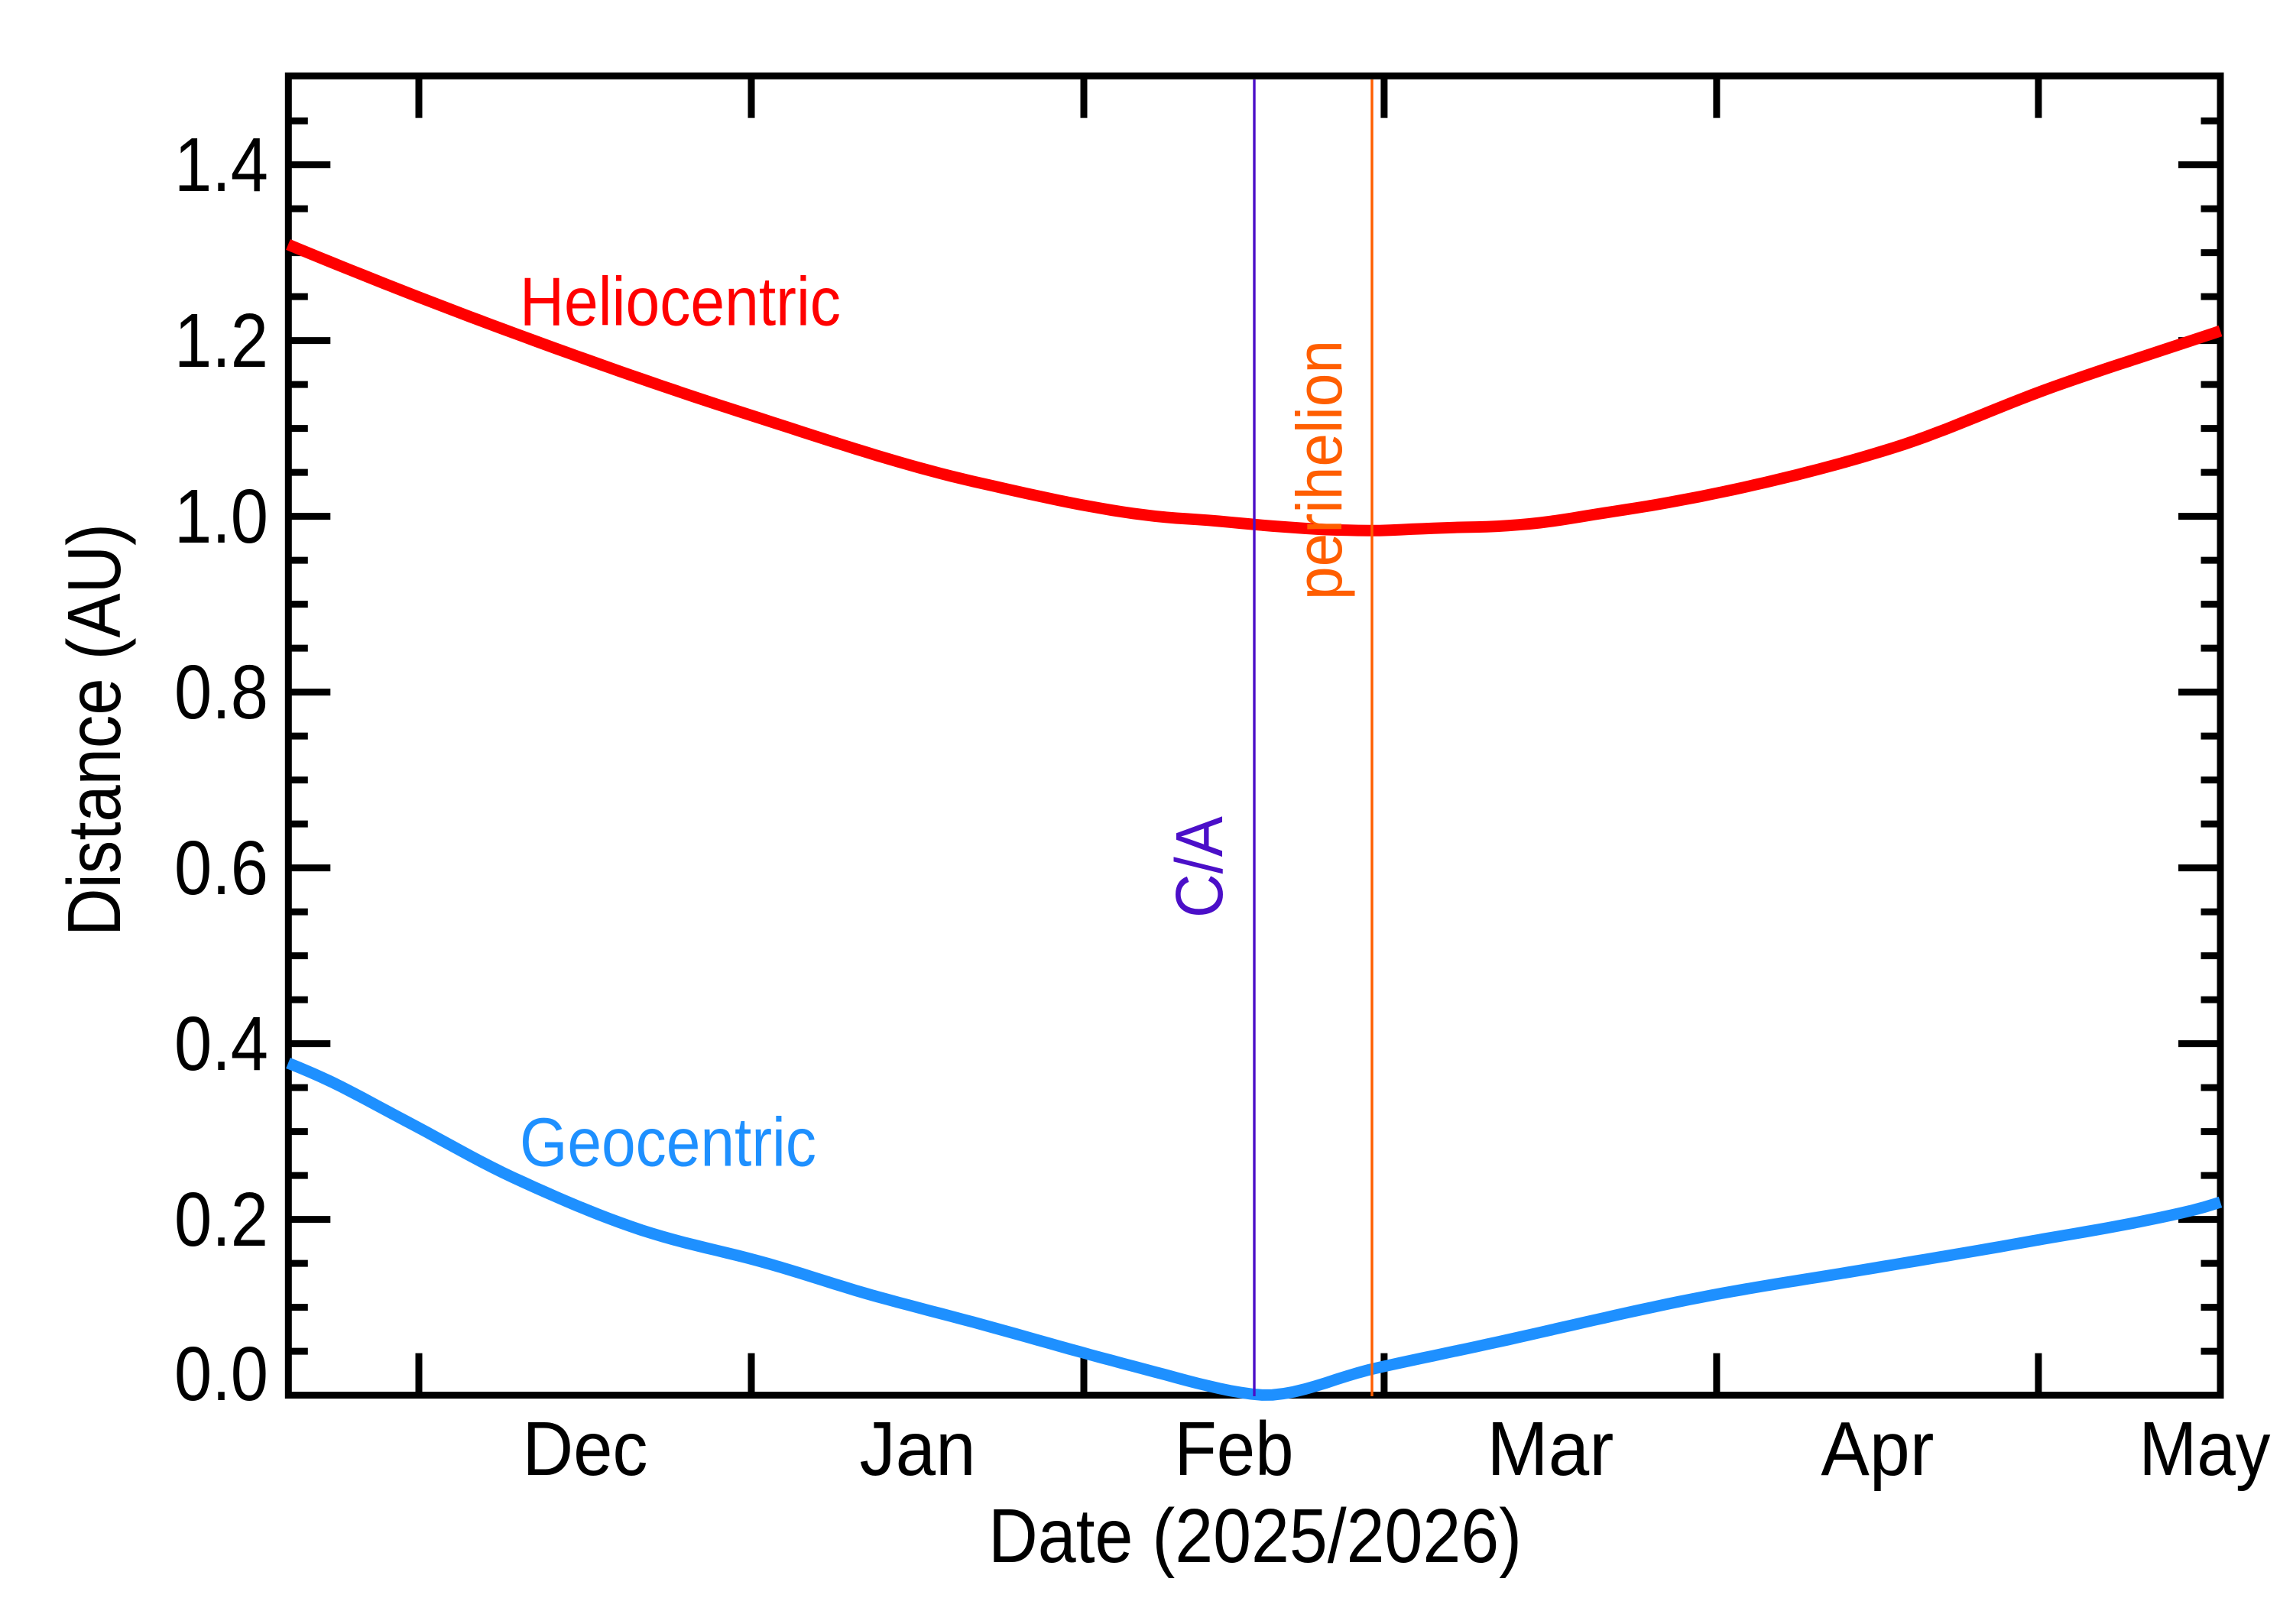  What do you see at coordinates (221, 1374) in the screenshot?
I see `svg-text: 0.0` at bounding box center [221, 1374].